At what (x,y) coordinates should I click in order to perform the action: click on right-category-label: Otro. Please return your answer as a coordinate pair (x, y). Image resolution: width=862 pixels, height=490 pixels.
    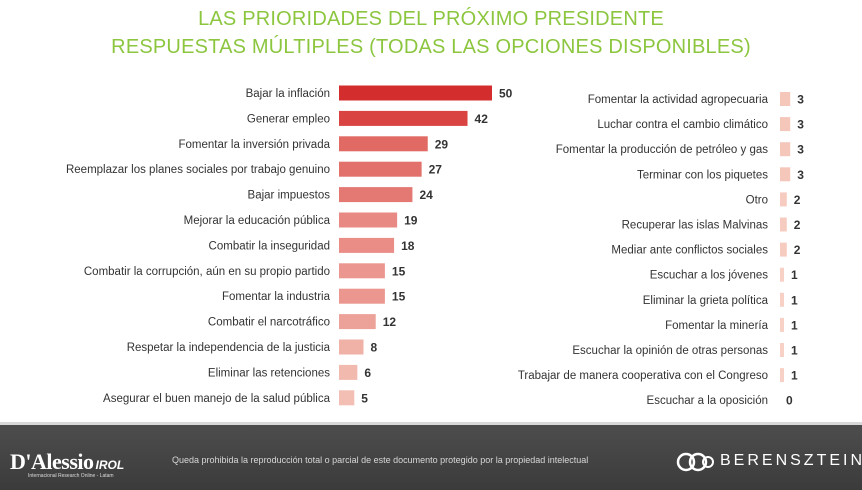
    Looking at the image, I should click on (757, 200).